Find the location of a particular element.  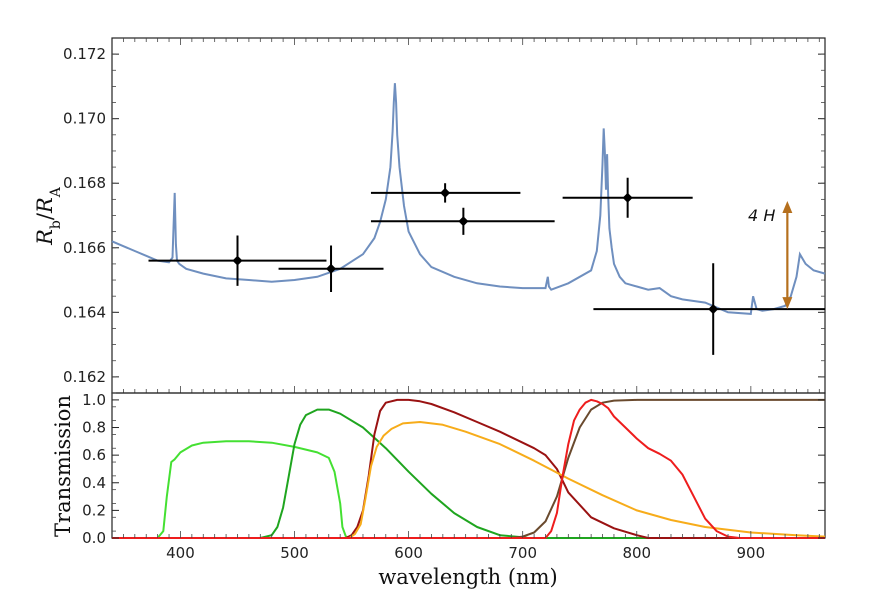

scale-bar-arrow-down is located at coordinates (787, 303).